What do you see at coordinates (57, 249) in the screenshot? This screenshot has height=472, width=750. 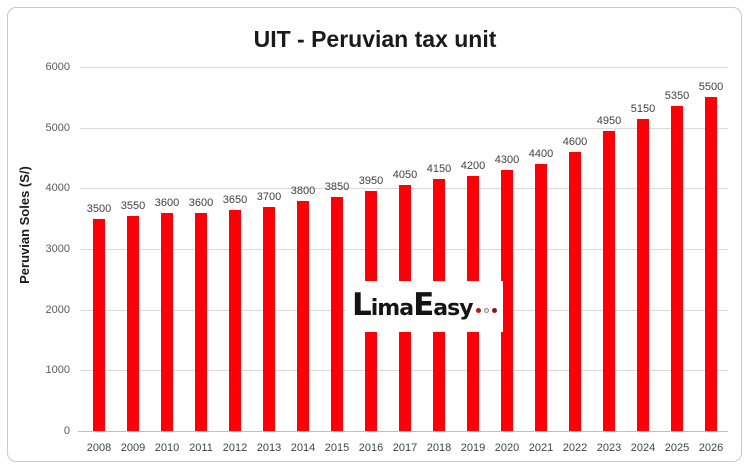 I see `y-tick-label: 3000` at bounding box center [57, 249].